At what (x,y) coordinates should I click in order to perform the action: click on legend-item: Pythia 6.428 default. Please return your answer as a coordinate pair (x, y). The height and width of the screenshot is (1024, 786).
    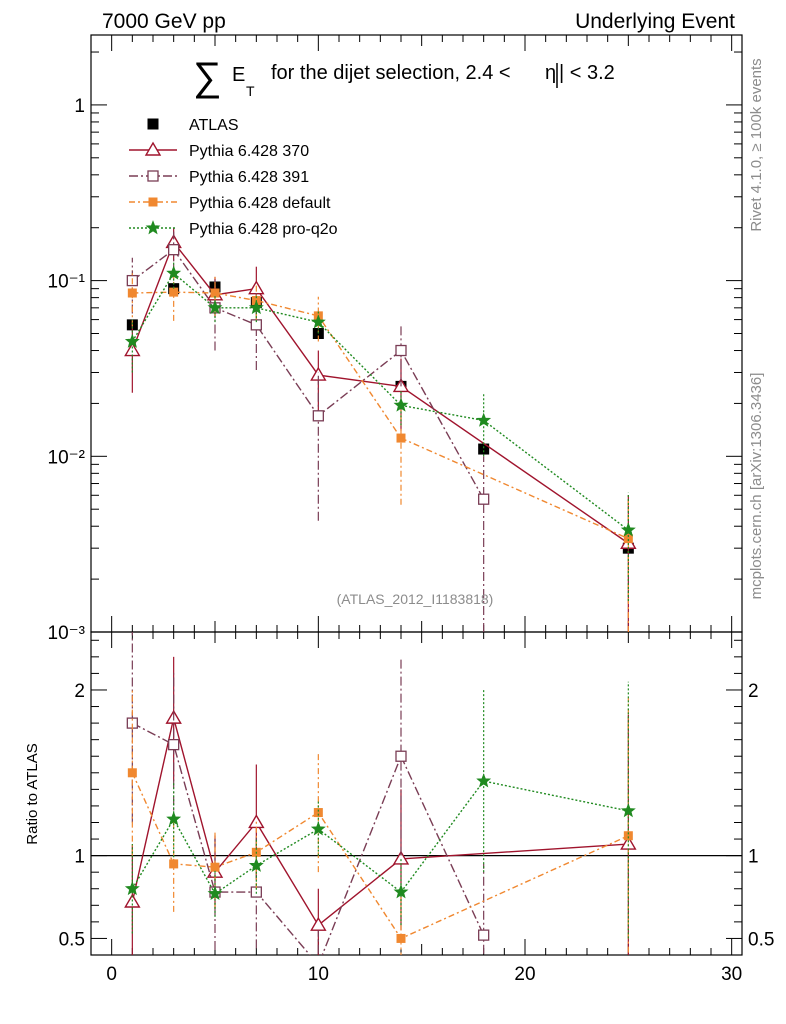
    Looking at the image, I should click on (230, 203).